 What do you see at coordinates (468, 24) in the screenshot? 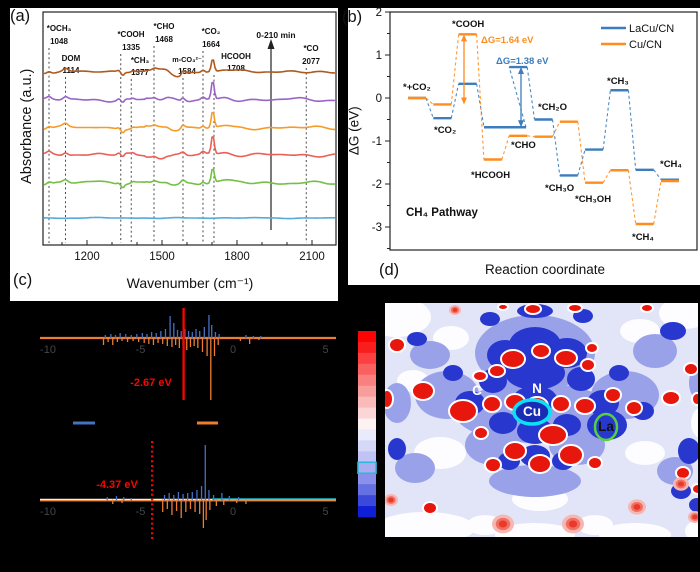
I see `gibbs-label: *COOH` at bounding box center [468, 24].